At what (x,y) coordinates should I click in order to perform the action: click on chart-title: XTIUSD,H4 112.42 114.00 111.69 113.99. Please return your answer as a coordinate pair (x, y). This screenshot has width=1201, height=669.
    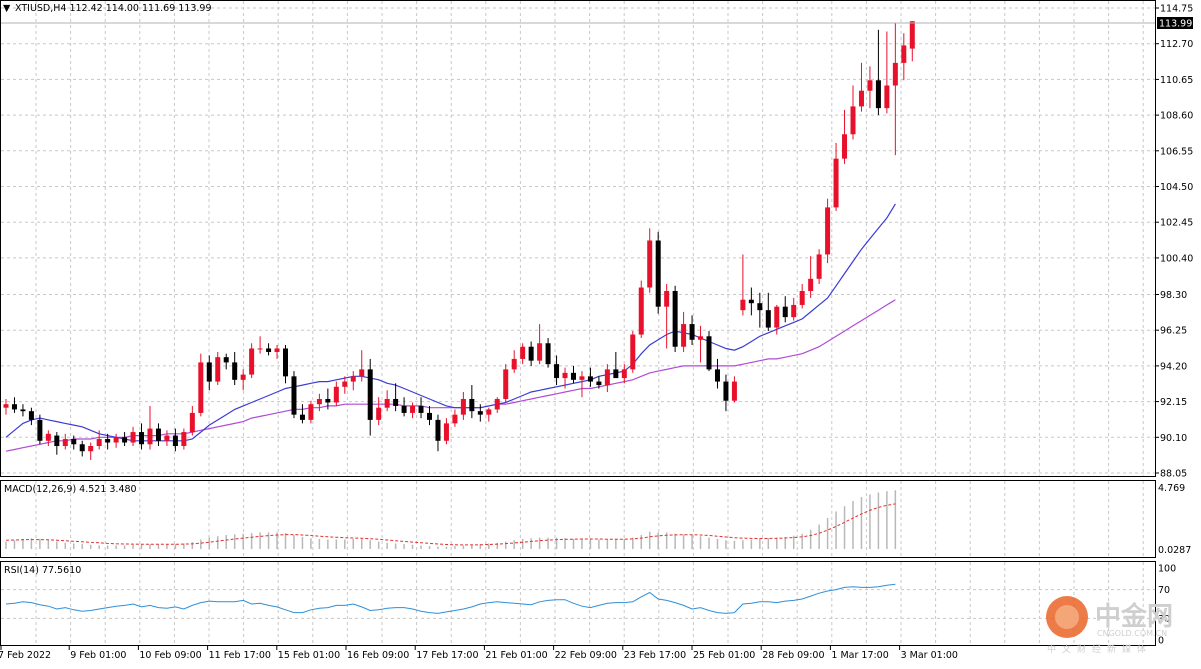
    Looking at the image, I should click on (113, 8).